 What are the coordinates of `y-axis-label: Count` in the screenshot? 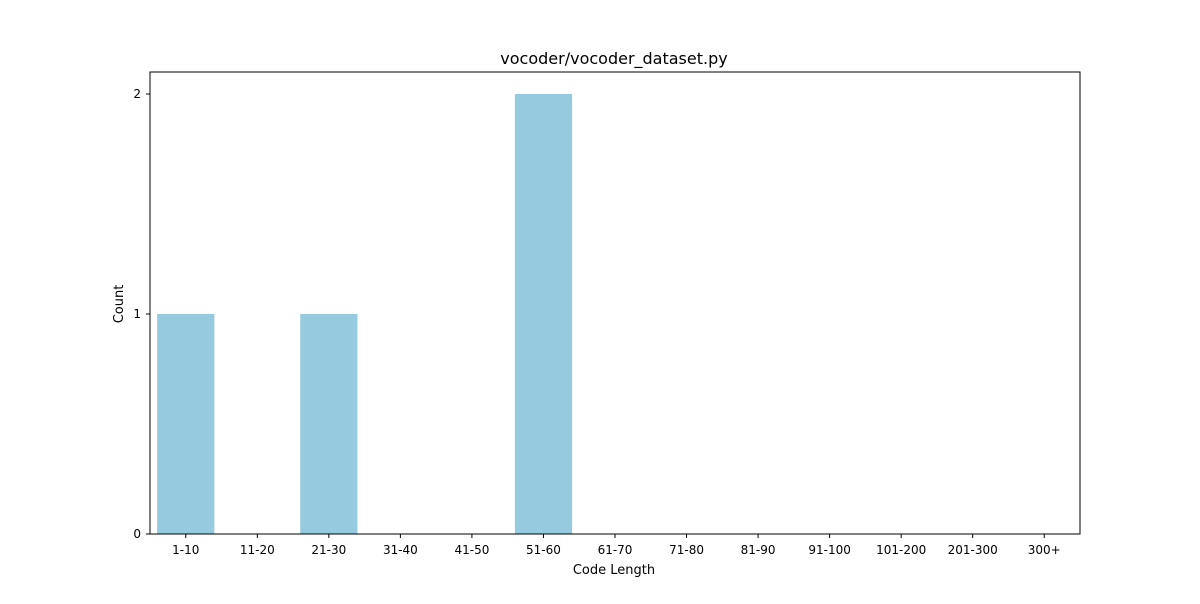 It's located at (119, 304).